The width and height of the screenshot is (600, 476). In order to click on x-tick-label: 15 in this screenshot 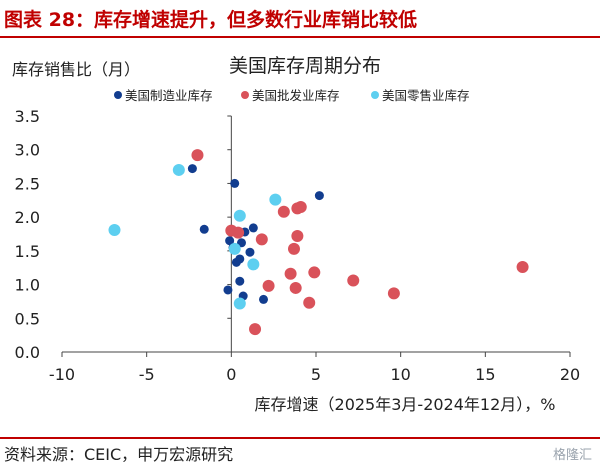, I will do `click(485, 374)`.